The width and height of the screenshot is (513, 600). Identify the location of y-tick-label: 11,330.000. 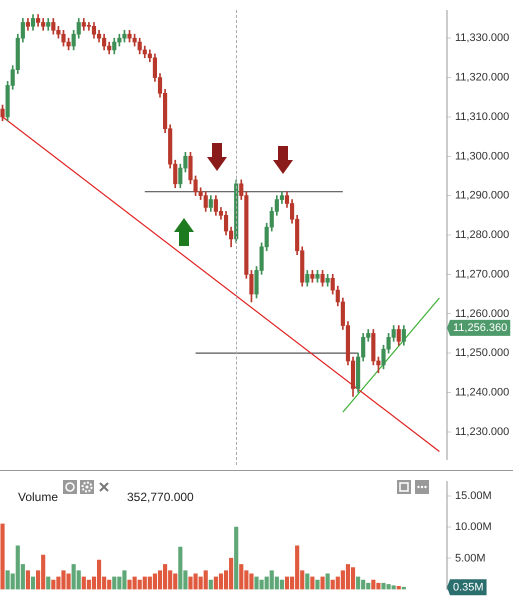
(482, 38).